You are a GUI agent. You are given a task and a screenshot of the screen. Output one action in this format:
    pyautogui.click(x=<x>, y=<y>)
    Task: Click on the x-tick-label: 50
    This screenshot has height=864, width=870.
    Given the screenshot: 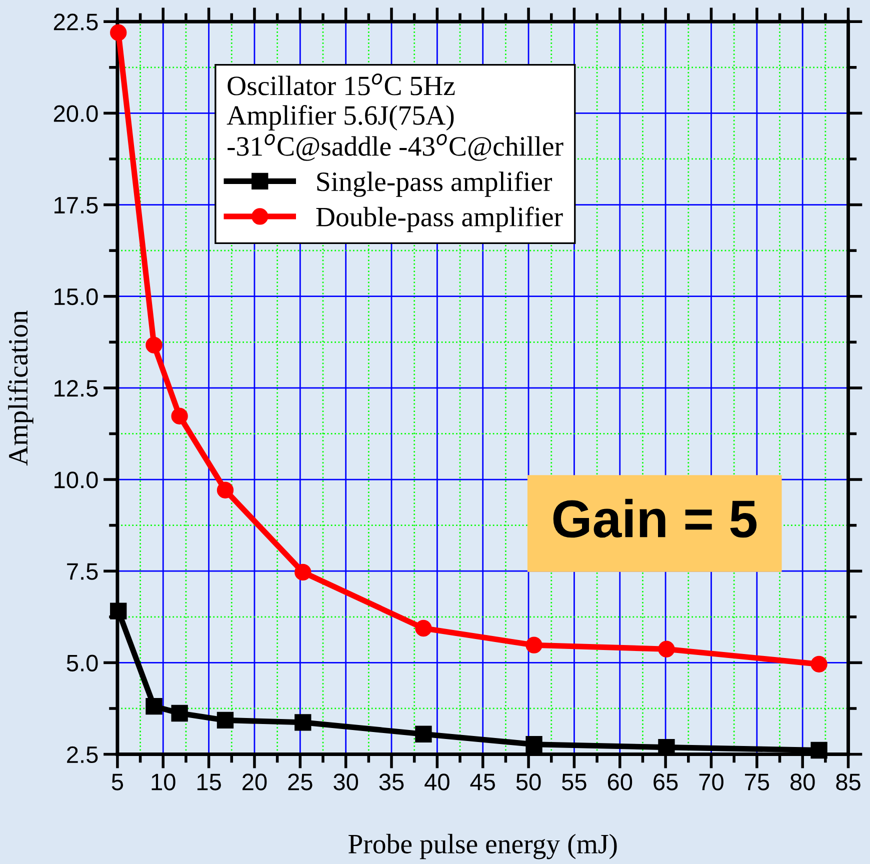 What is the action you would take?
    pyautogui.click(x=528, y=782)
    